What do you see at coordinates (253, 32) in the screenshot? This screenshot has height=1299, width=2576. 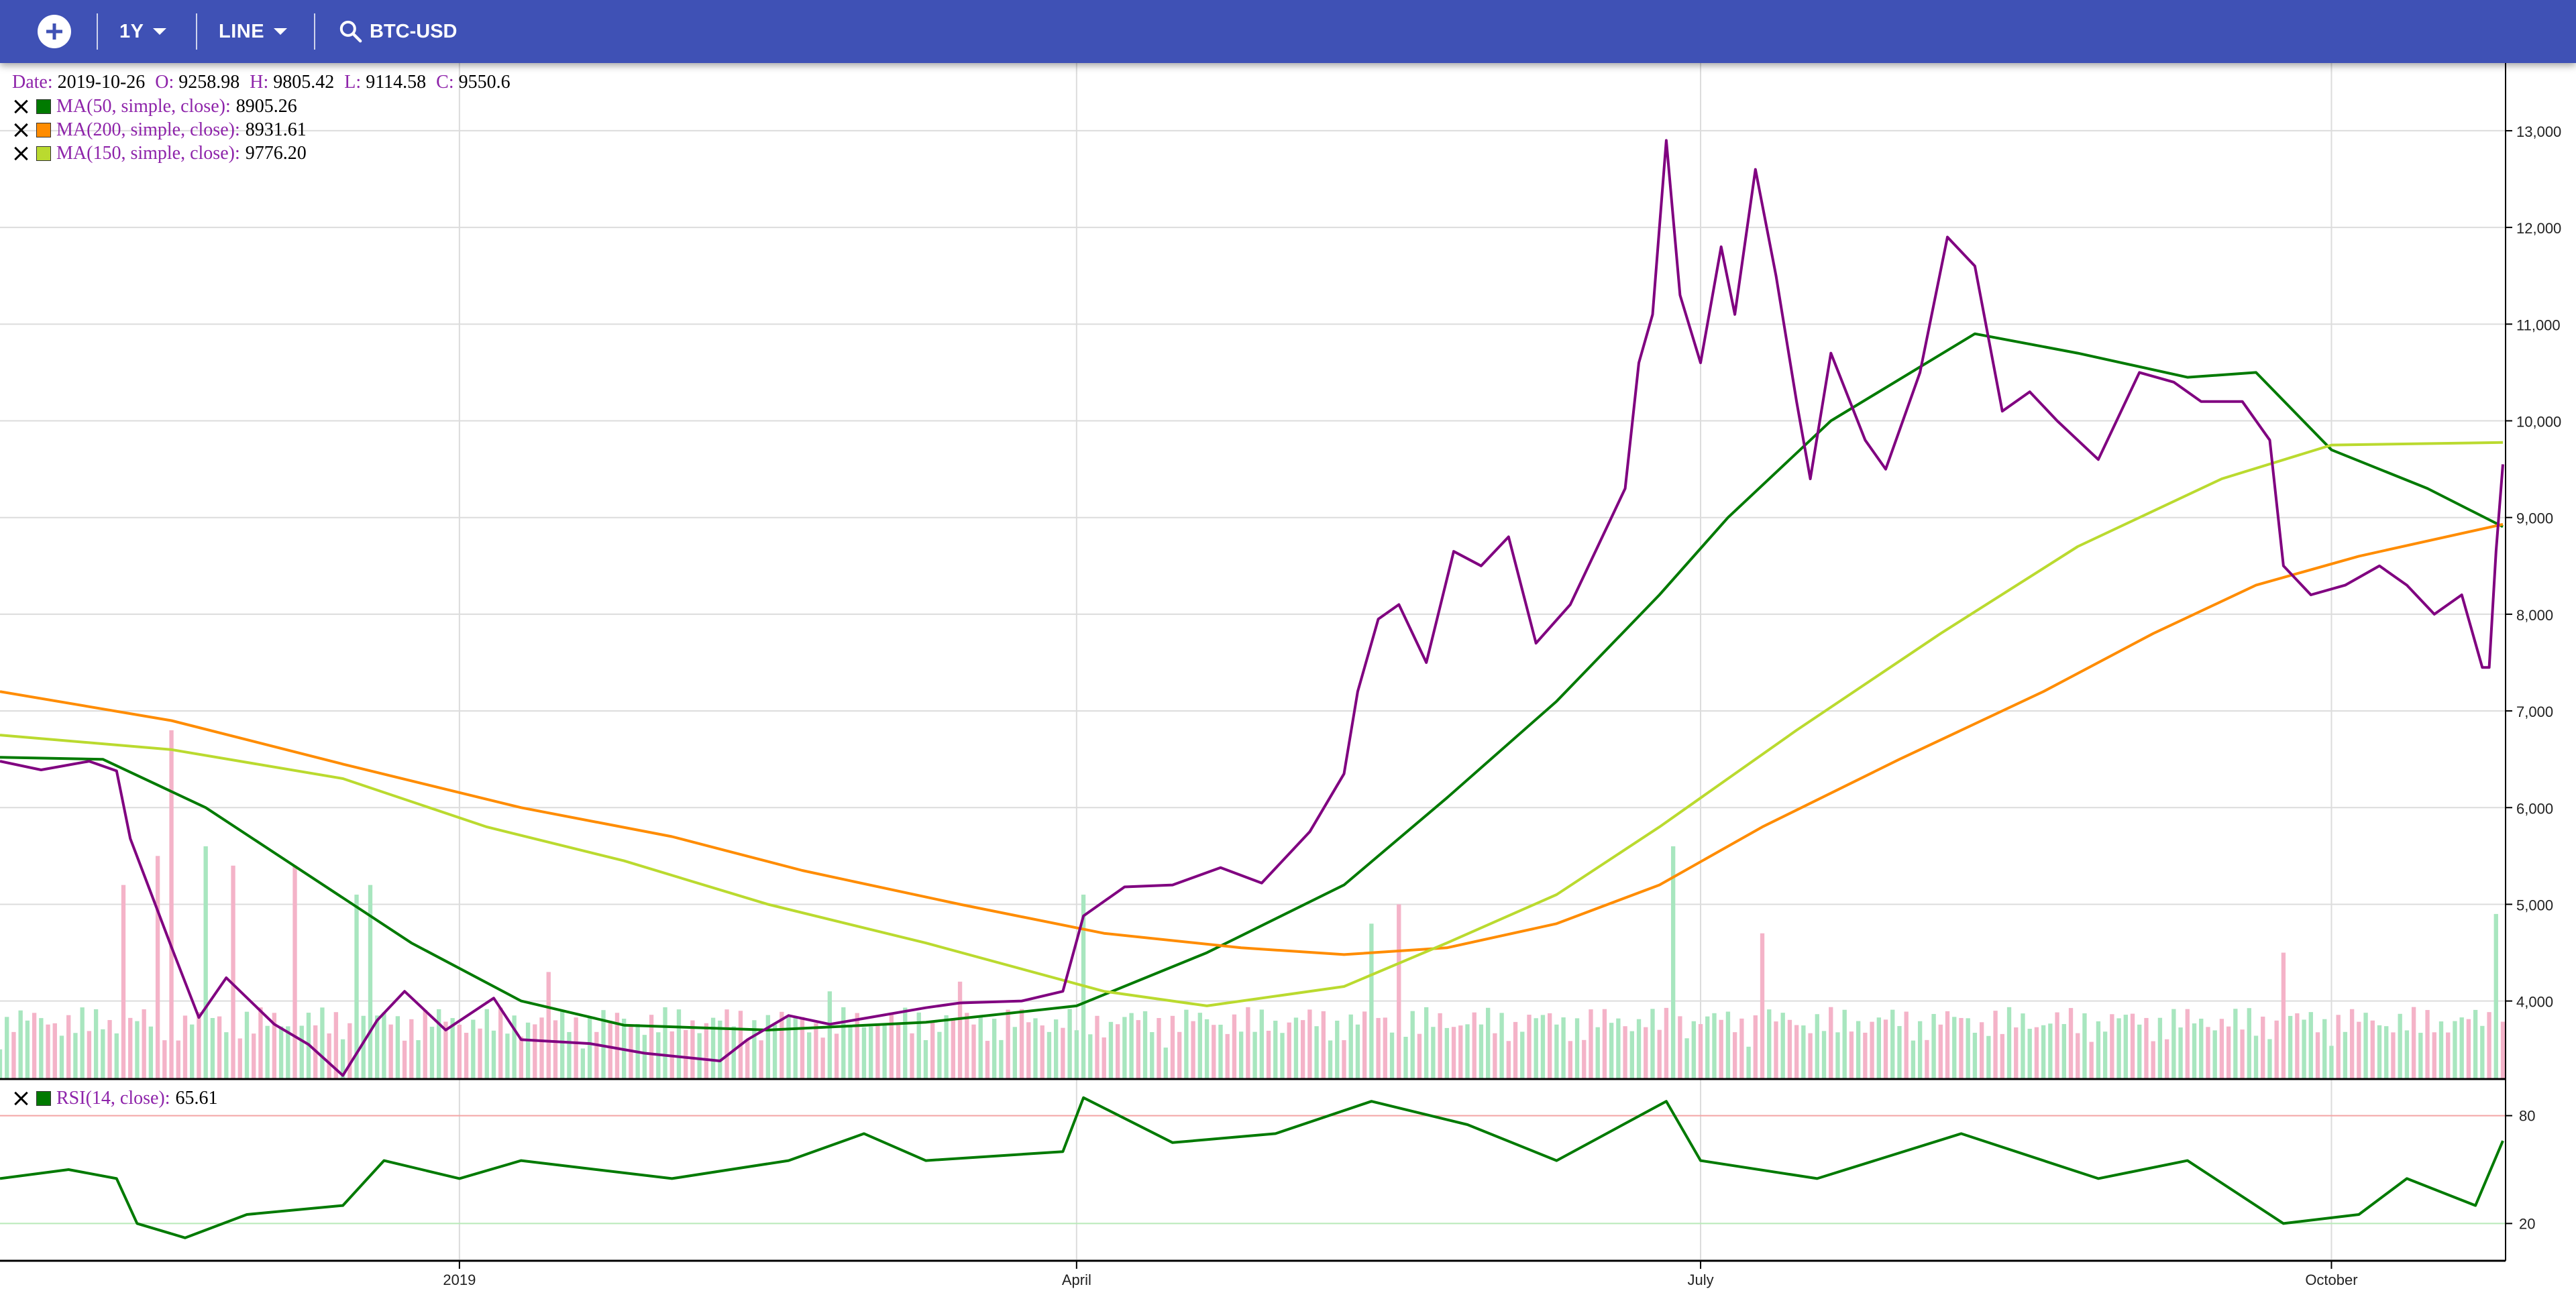 I see `chart-type-dropdown: LINE` at bounding box center [253, 32].